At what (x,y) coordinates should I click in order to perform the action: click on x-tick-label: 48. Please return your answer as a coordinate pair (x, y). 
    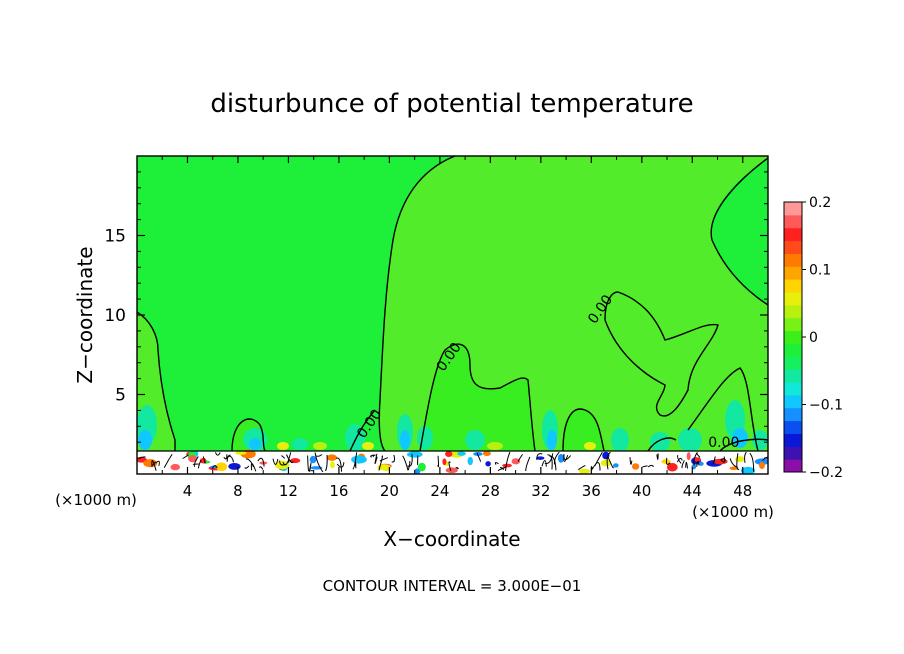
    Looking at the image, I should click on (742, 491).